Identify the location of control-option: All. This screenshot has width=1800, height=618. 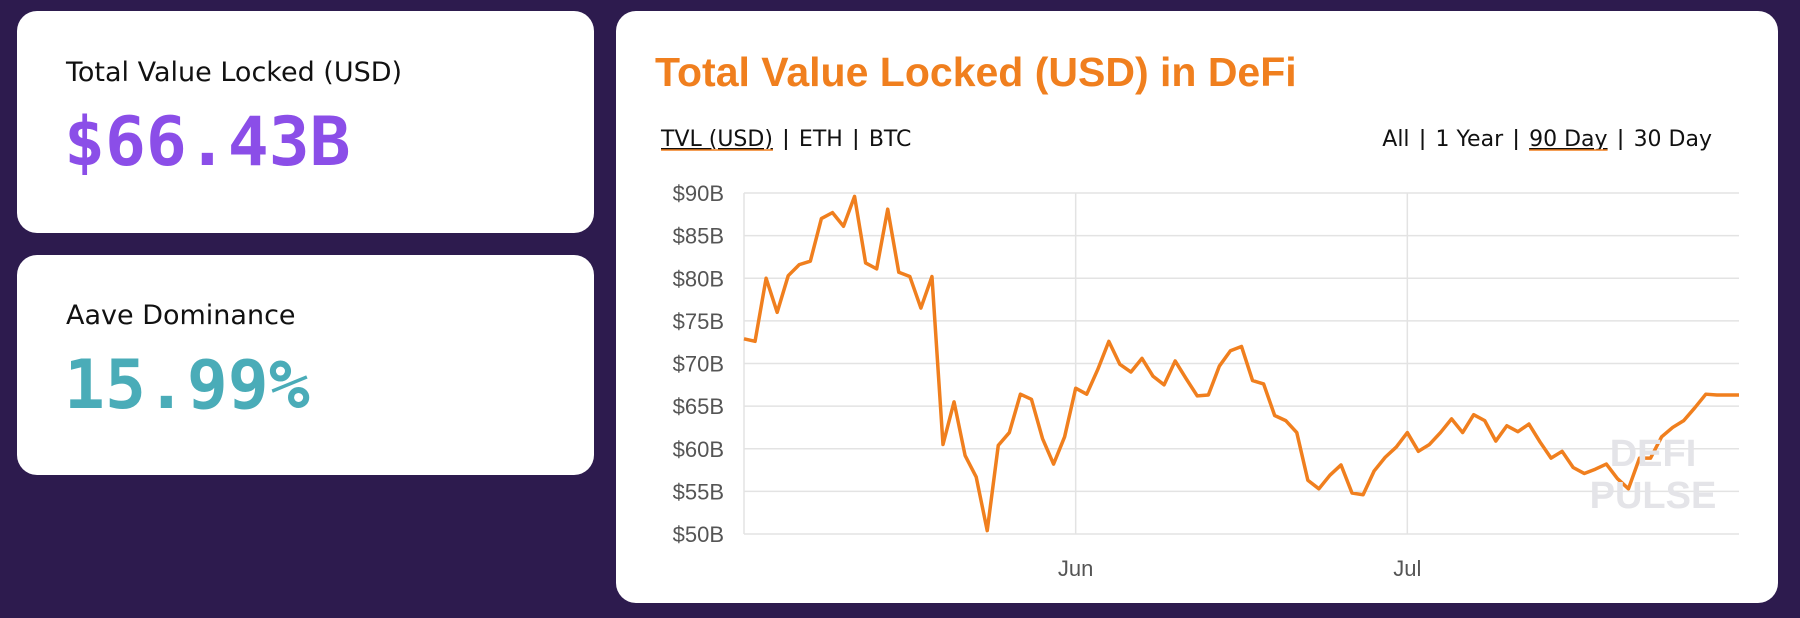
(1395, 139).